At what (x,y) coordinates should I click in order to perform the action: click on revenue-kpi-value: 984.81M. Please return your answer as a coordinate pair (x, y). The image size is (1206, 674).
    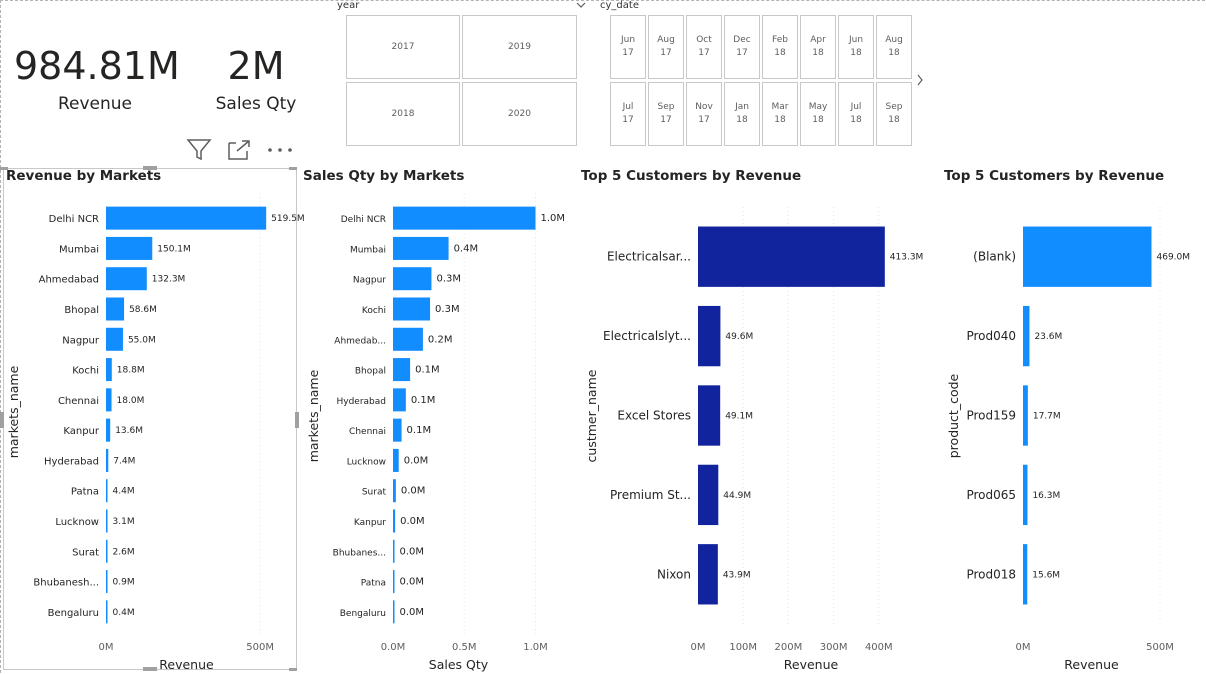
    Looking at the image, I should click on (97, 66).